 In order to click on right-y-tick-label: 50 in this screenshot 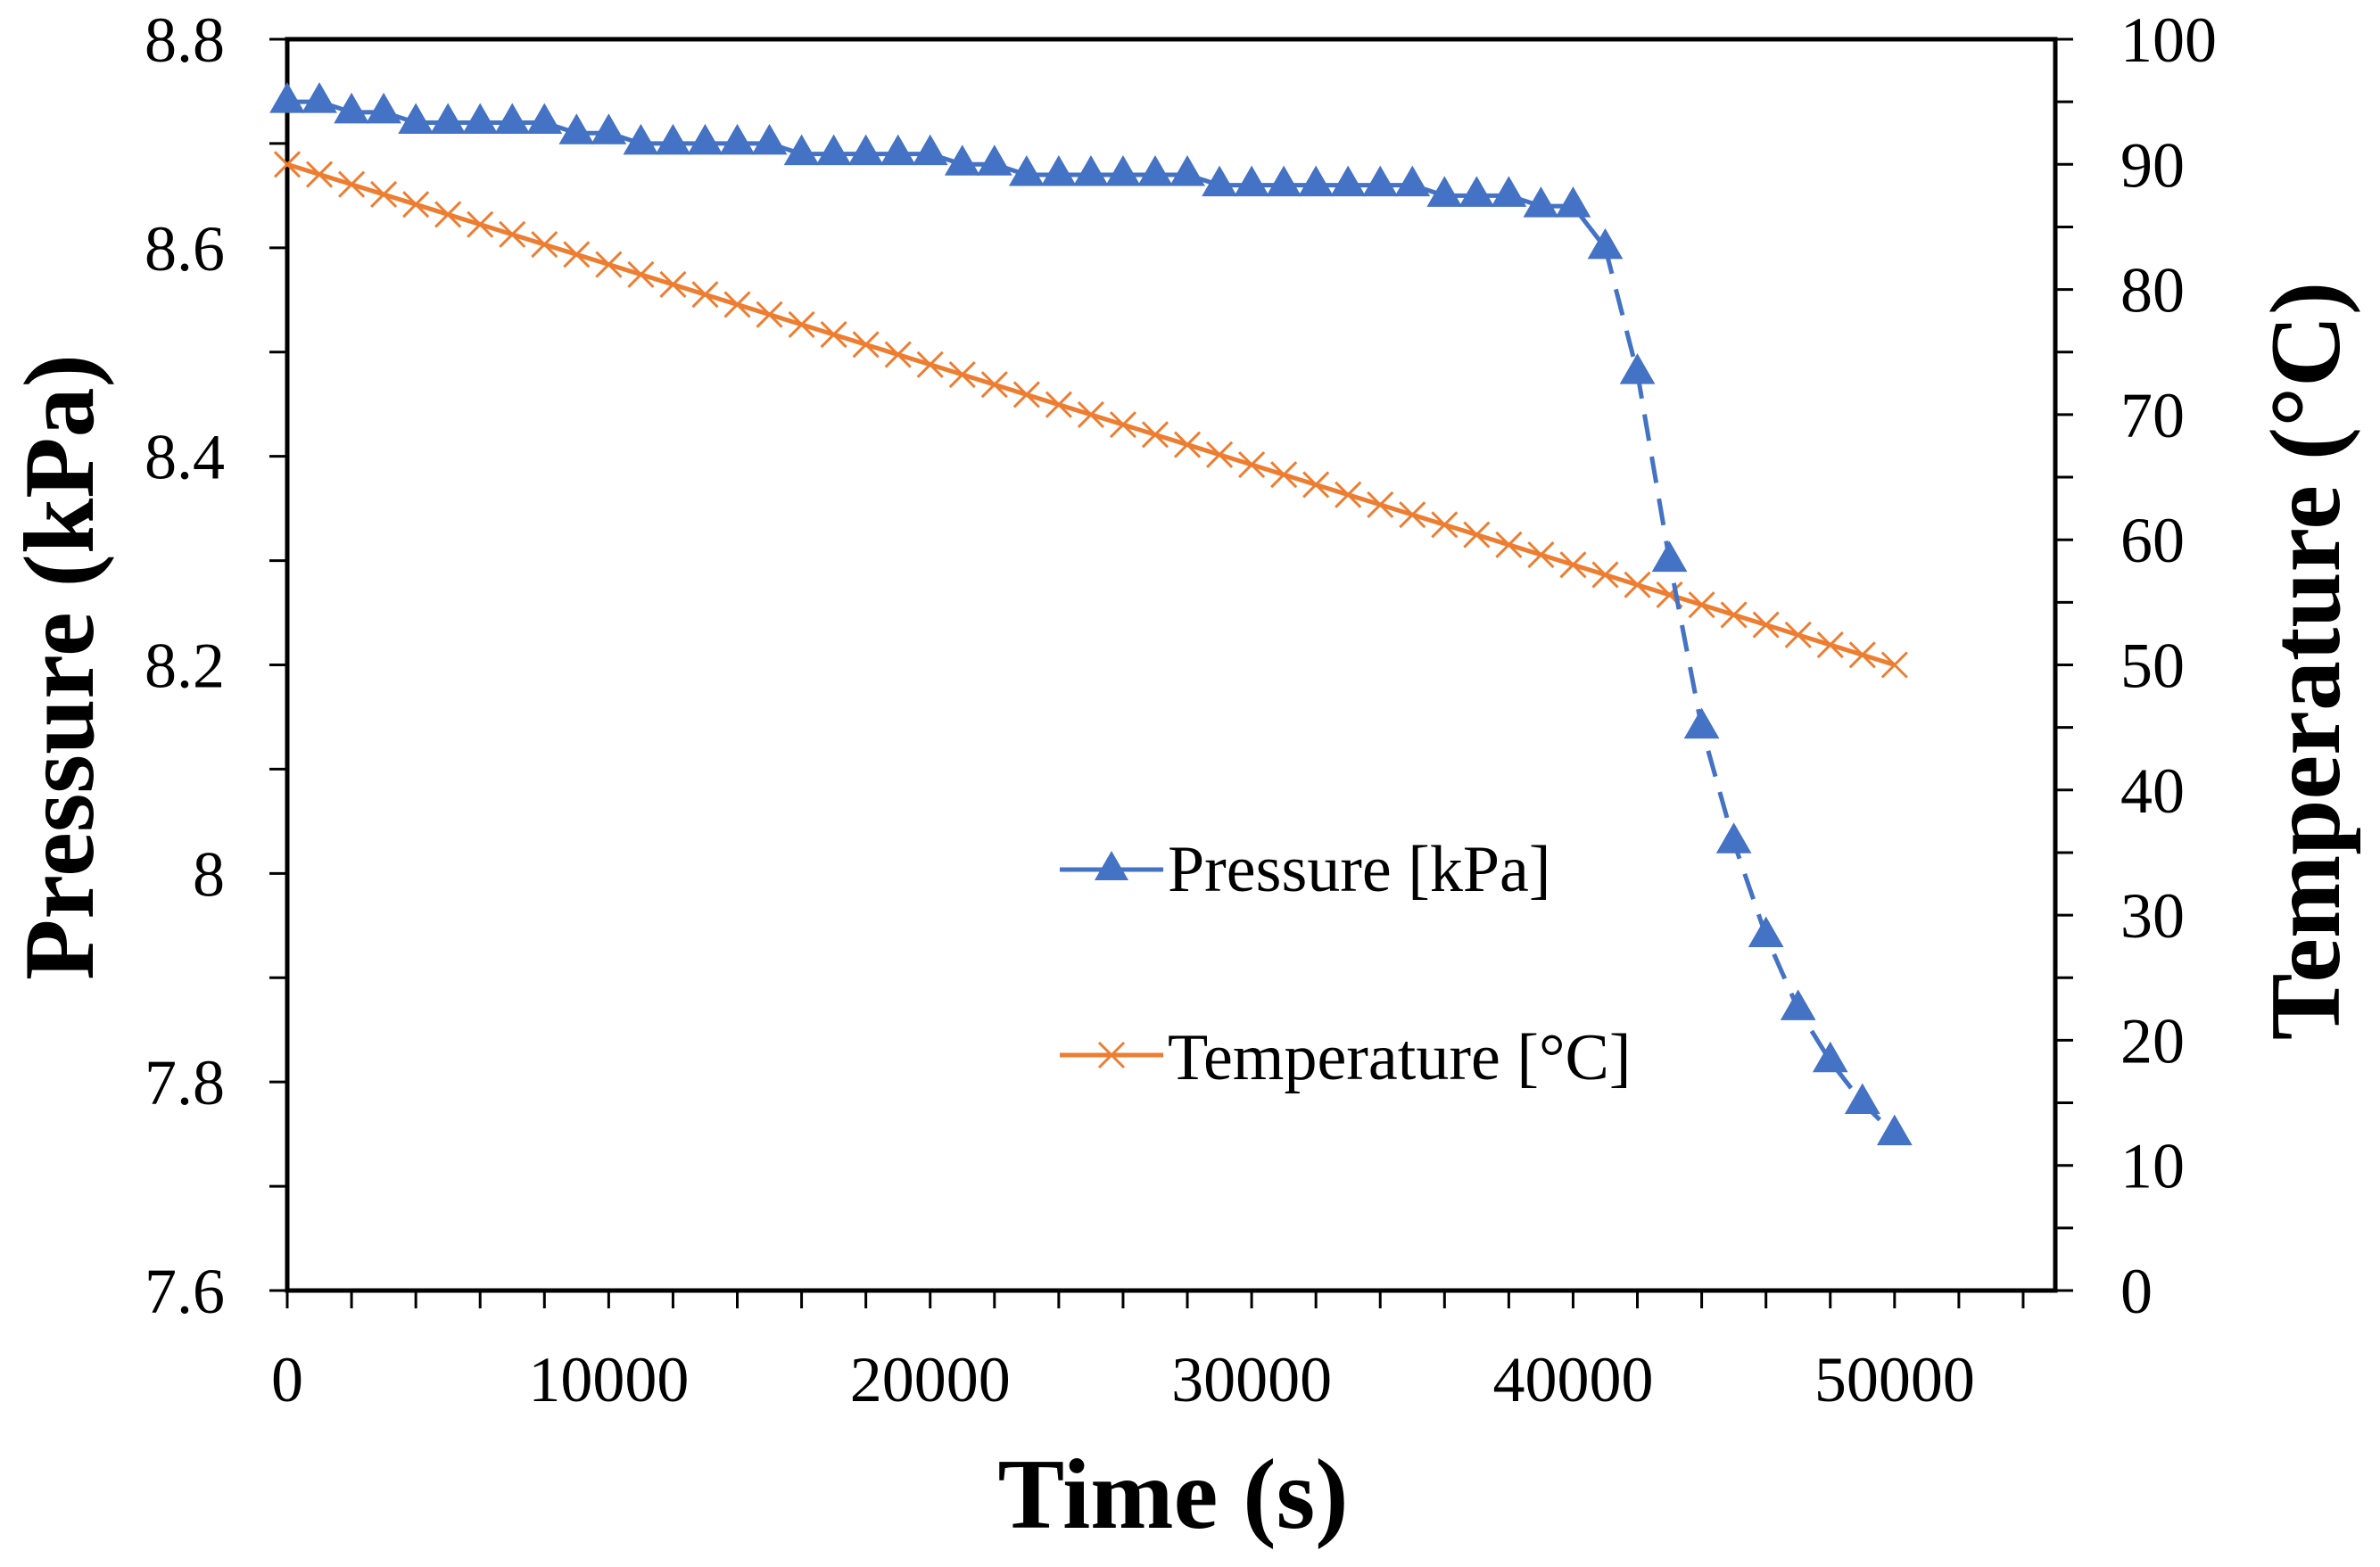, I will do `click(2152, 666)`.